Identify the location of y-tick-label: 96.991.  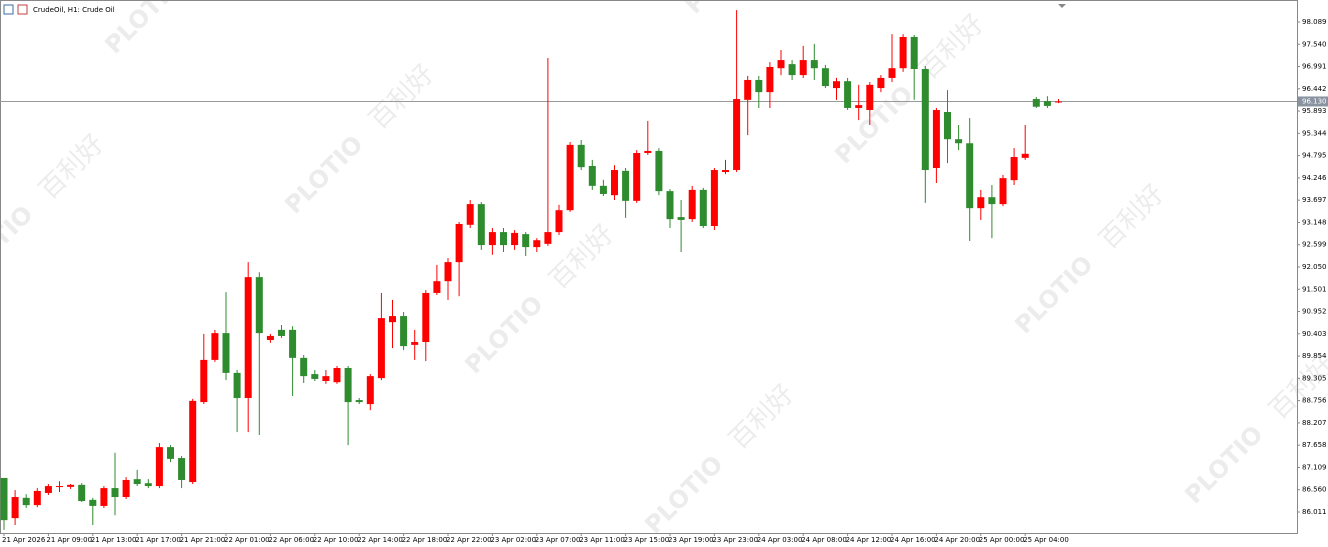
(1314, 67).